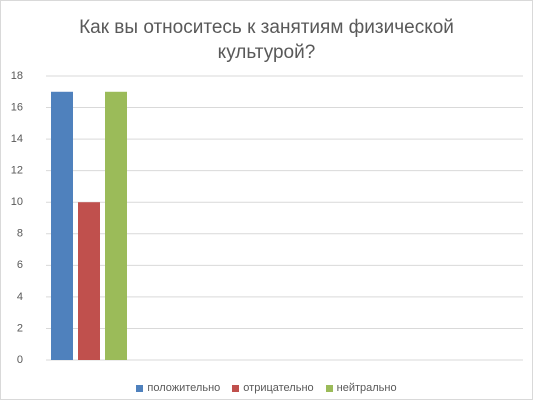 The height and width of the screenshot is (400, 533). Describe the element at coordinates (20, 297) in the screenshot. I see `y-tick-label: 4` at that location.